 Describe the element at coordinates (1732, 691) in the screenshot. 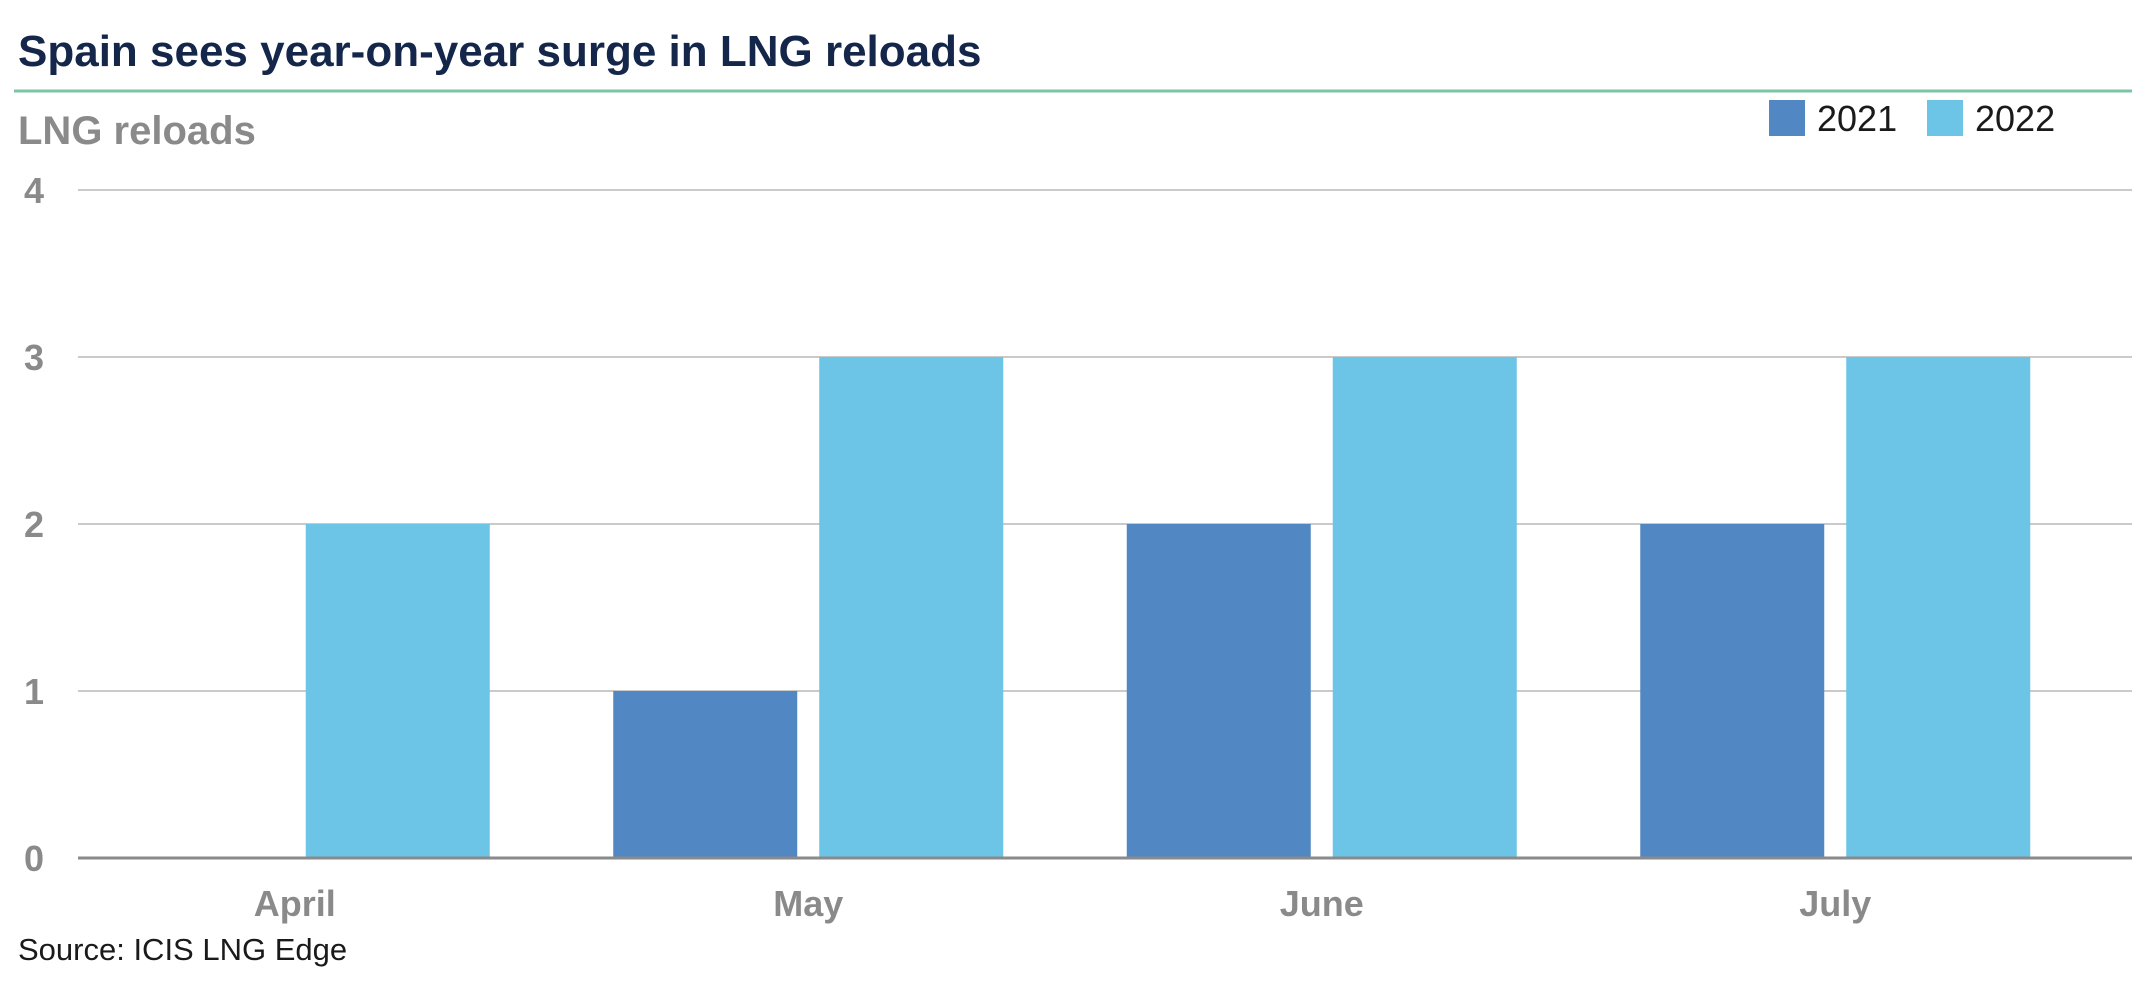

I see `bar-2021-july` at that location.